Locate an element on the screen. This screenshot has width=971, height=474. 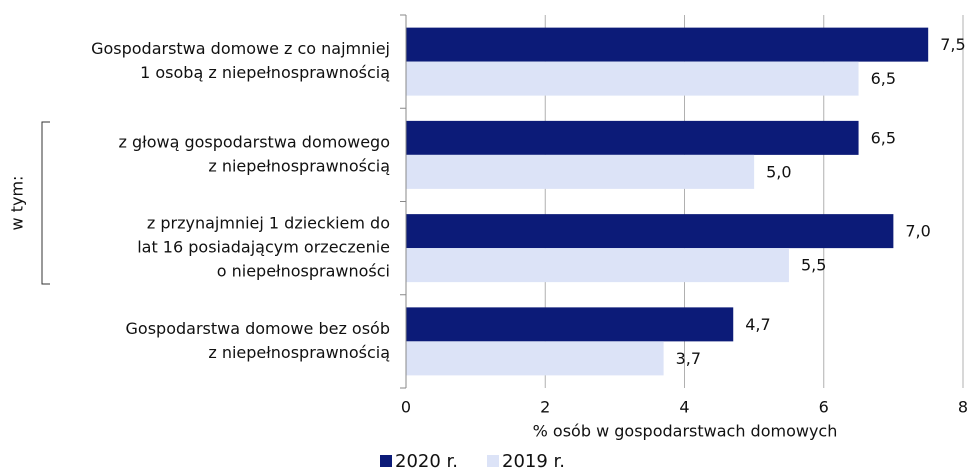
legend-label: 2020 r. is located at coordinates (426, 460).